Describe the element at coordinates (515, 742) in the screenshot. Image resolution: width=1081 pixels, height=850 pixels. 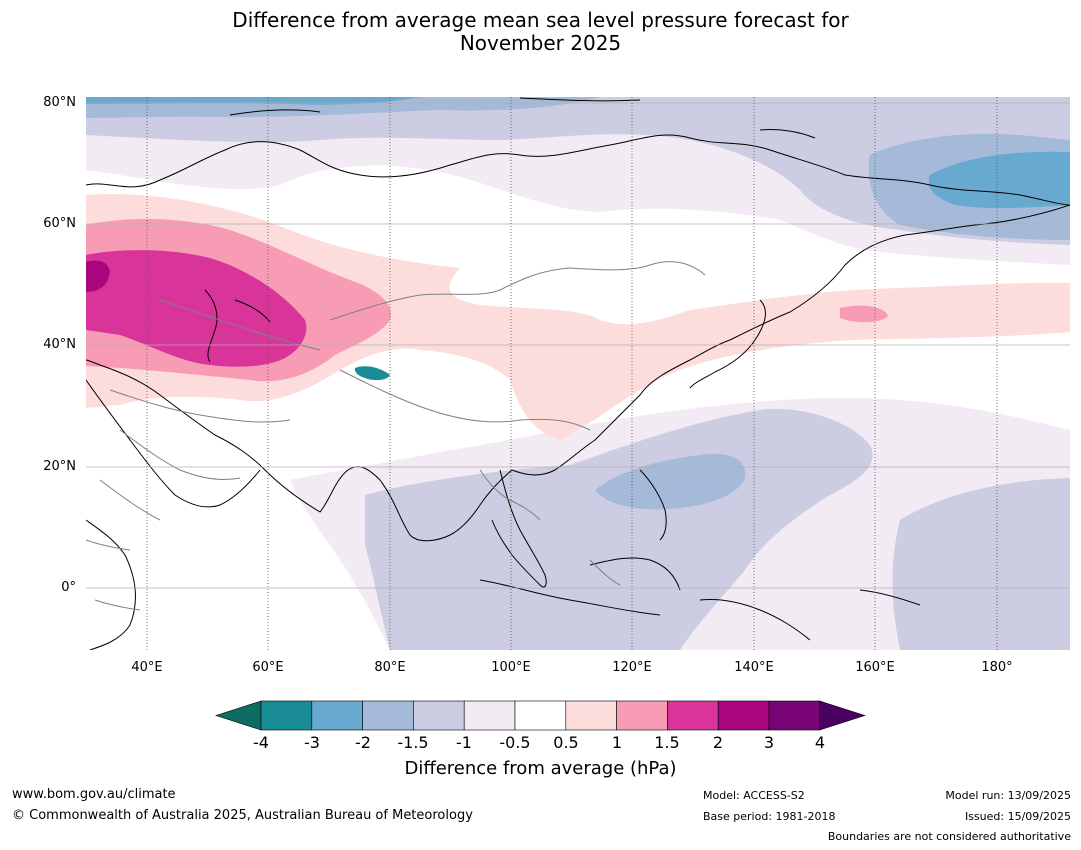
I see `colorbar-label-minus-0-5: -0.5` at that location.